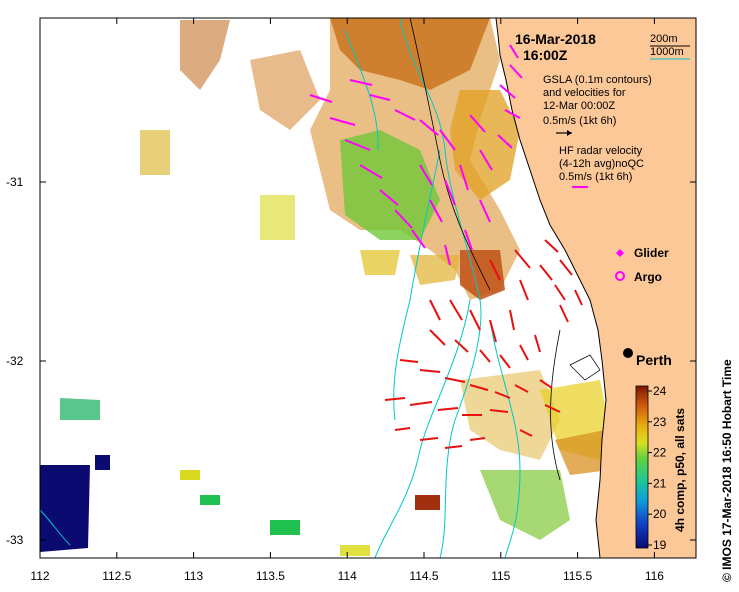  Describe the element at coordinates (584, 93) in the screenshot. I see `gsla-line-2: and velocities for` at that location.